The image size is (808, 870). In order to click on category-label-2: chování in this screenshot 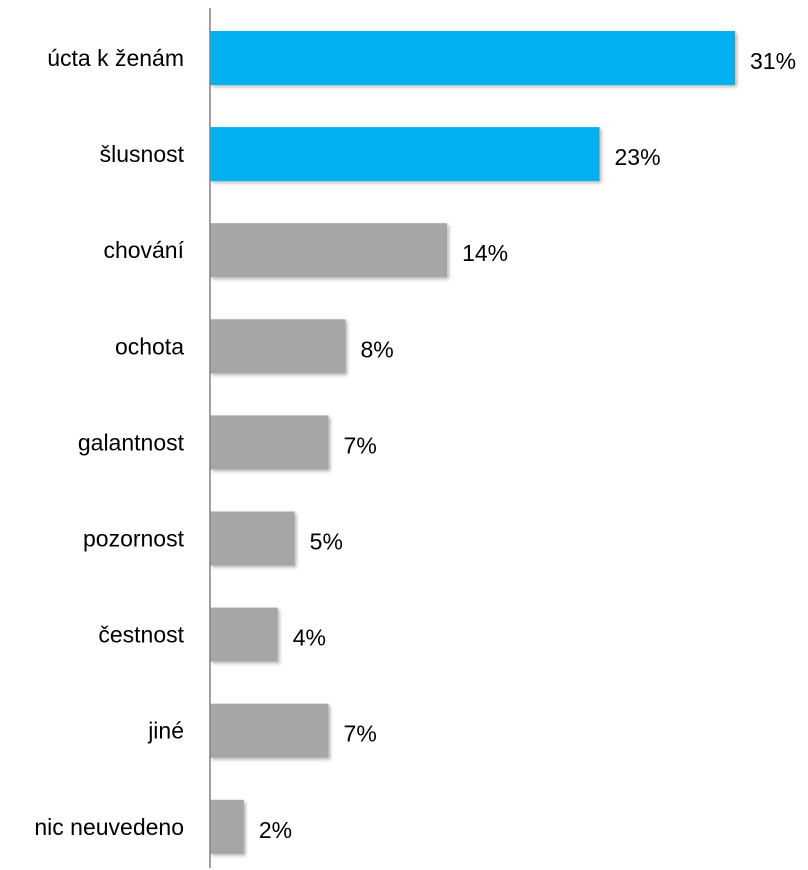, I will do `click(143, 250)`.